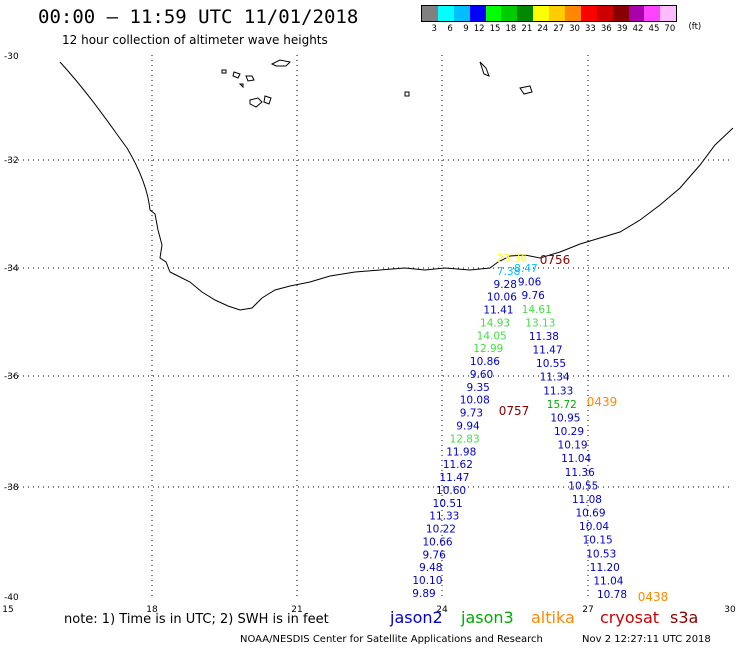 The width and height of the screenshot is (740, 650). I want to click on legend-tick: 36, so click(606, 29).